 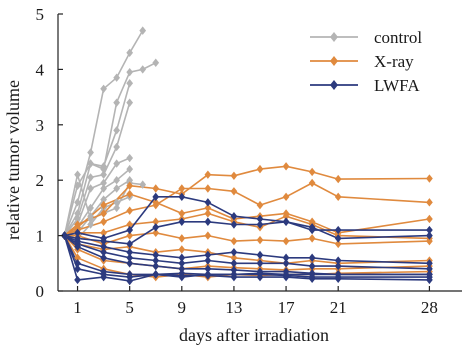 What do you see at coordinates (254, 335) in the screenshot?
I see `x-axis-label: days after irradiation` at bounding box center [254, 335].